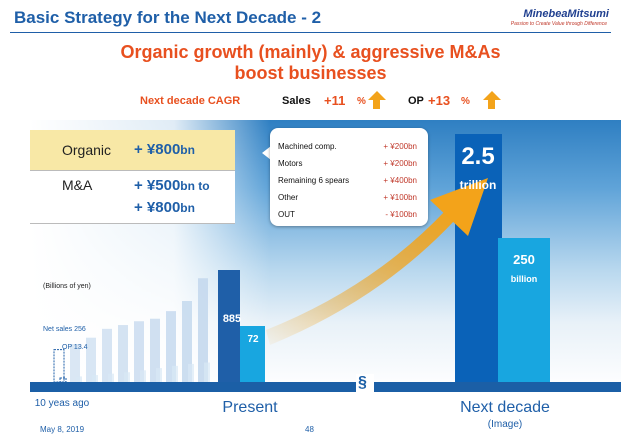 This screenshot has height=438, width=621. I want to click on x-label-start: 10 yeas ago, so click(62, 403).